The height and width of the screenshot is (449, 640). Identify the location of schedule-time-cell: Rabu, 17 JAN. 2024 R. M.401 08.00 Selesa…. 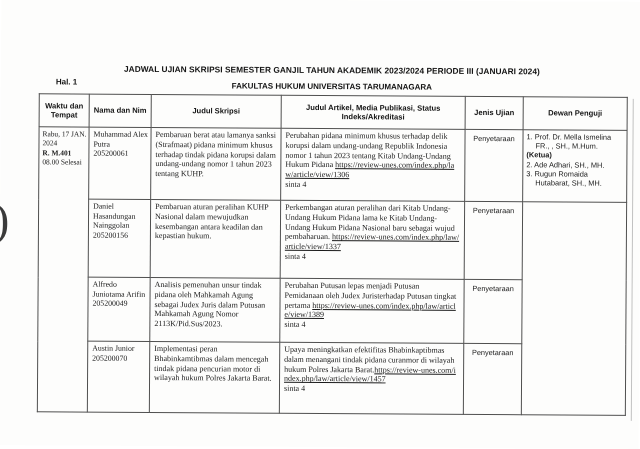
(63, 269).